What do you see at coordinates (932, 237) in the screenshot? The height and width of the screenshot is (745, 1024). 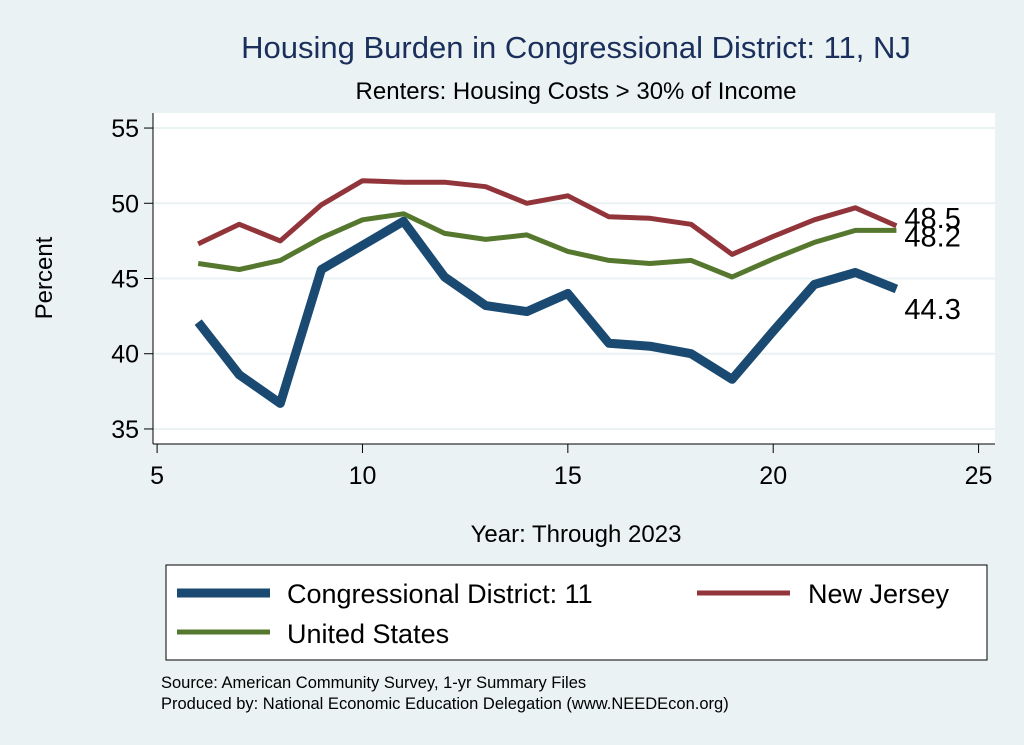 I see `end-label-united-states: 48.2` at bounding box center [932, 237].